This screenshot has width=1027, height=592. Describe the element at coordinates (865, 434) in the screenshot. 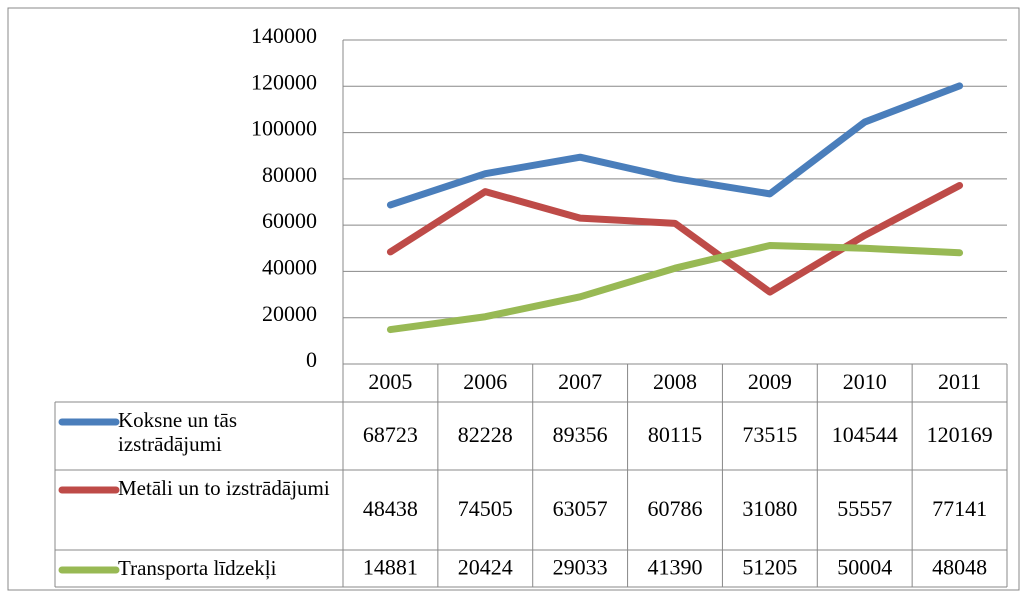

I see `table-value: 104544` at that location.